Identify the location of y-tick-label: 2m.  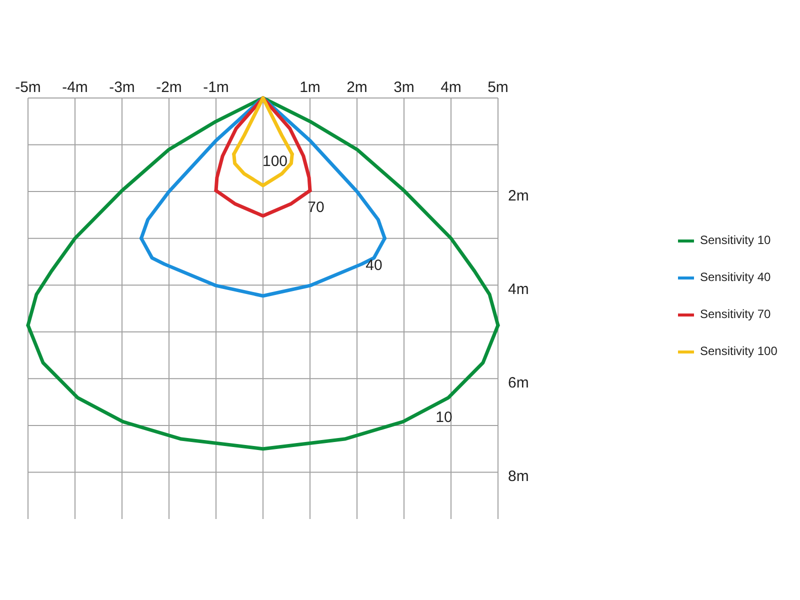
(518, 196).